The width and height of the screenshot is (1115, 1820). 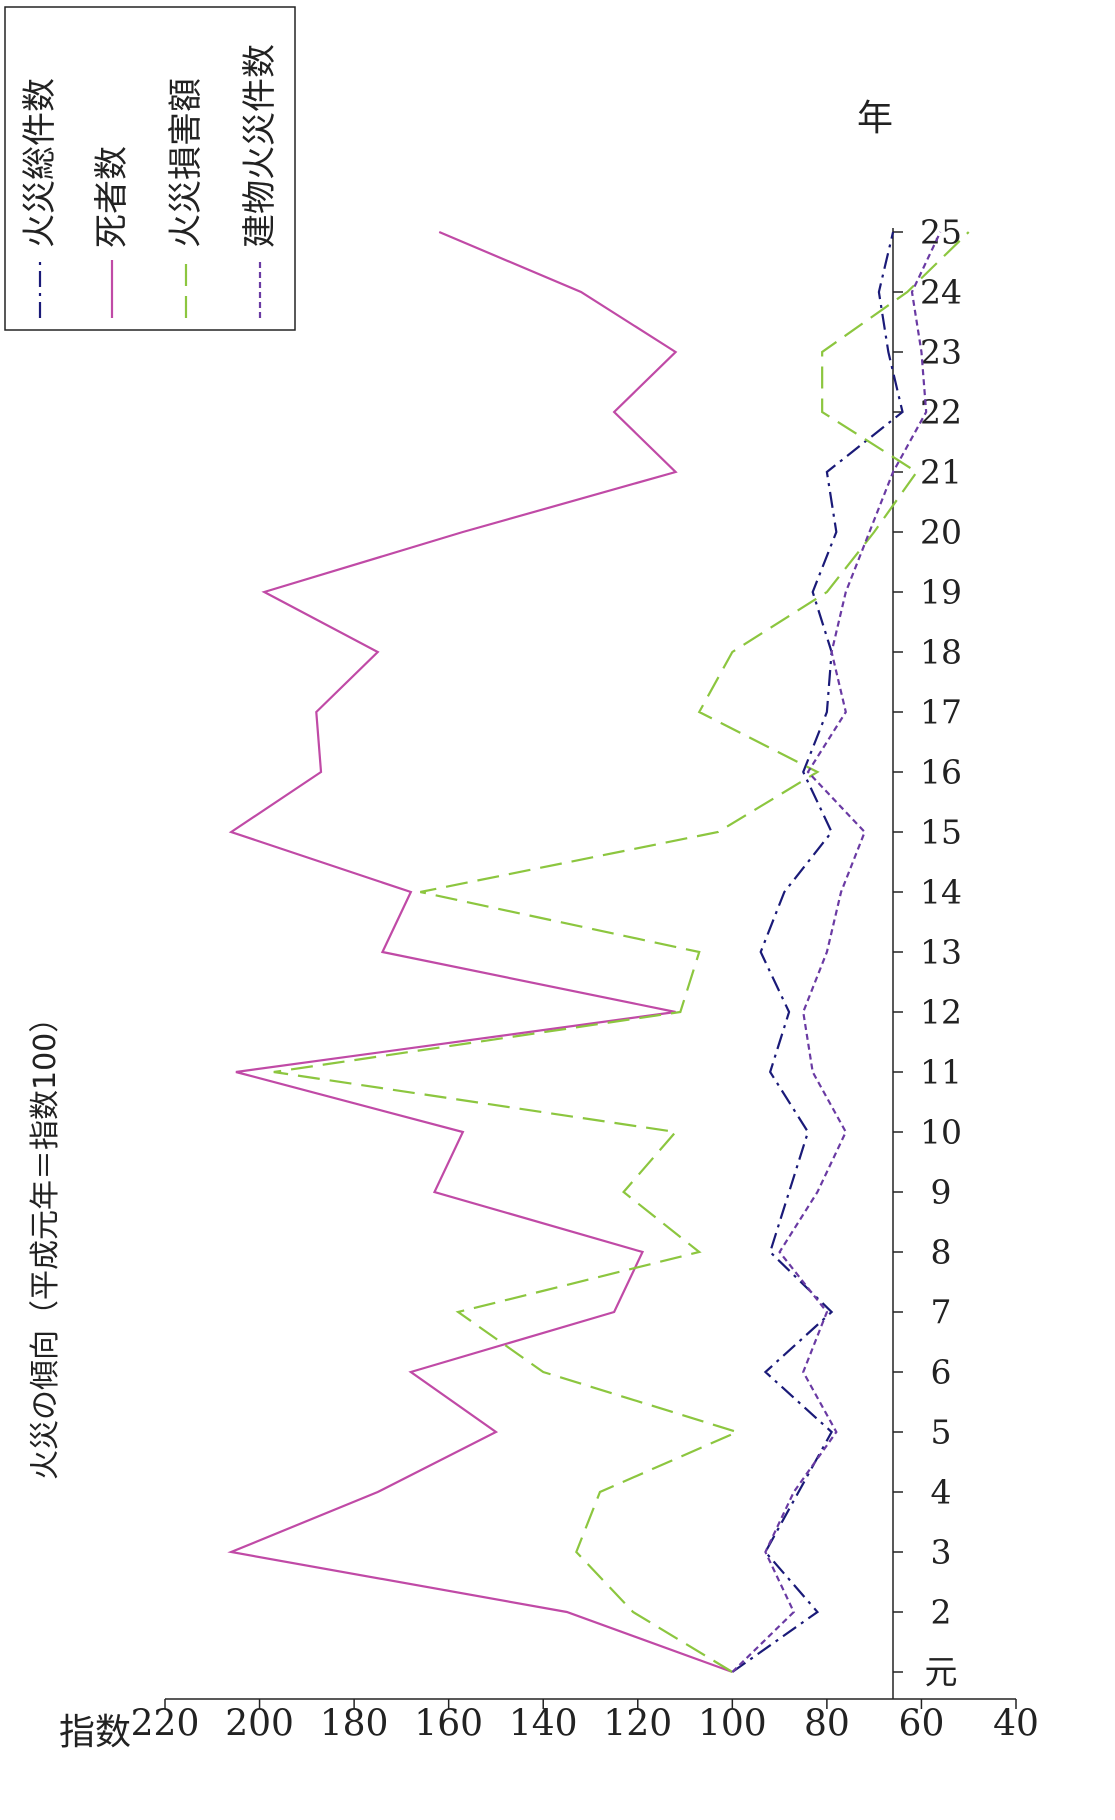 What do you see at coordinates (543, 1724) in the screenshot?
I see `y-tick-label: 140` at bounding box center [543, 1724].